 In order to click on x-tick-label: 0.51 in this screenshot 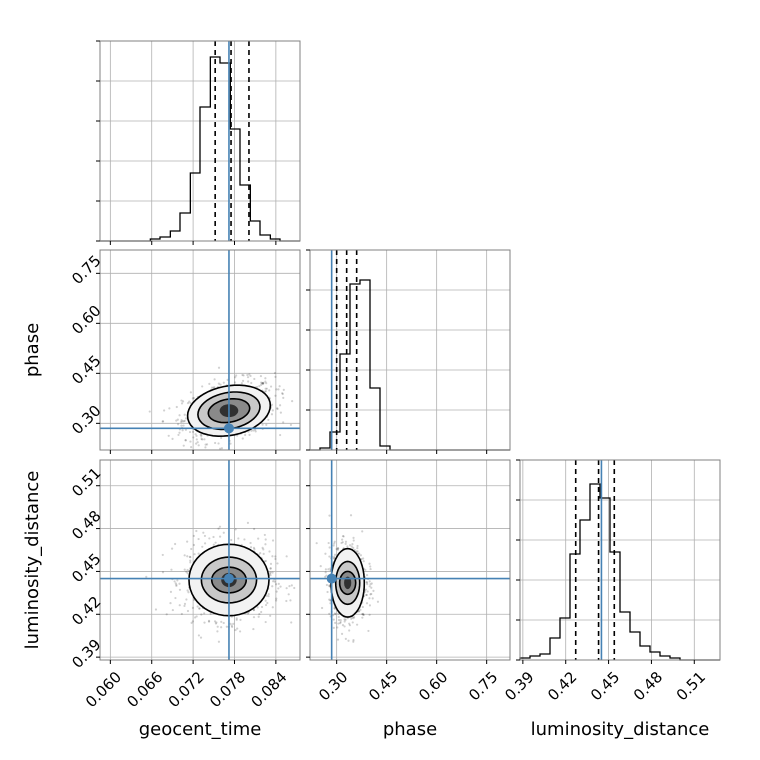, I will do `click(691, 686)`.